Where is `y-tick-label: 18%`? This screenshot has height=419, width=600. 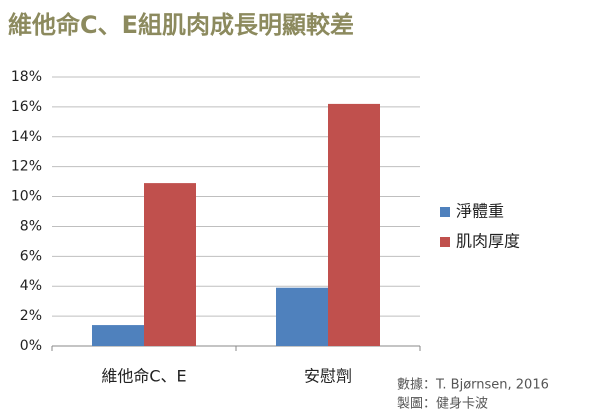
y-tick-label: 18% is located at coordinates (26, 77).